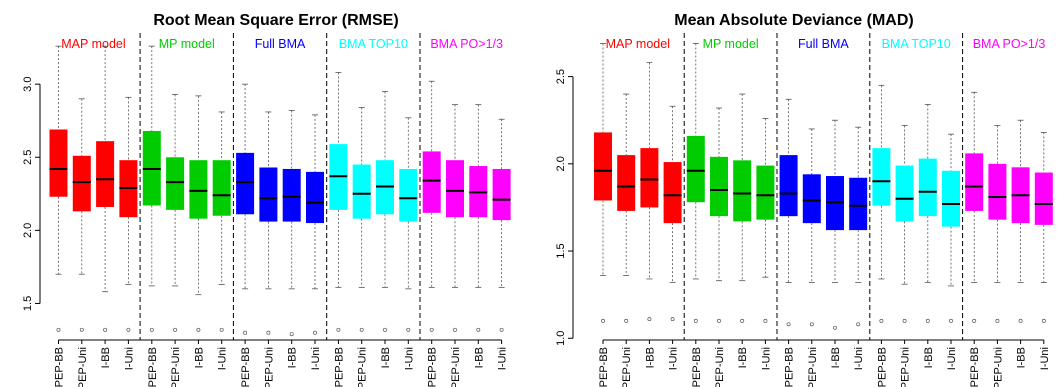 Image resolution: width=1059 pixels, height=387 pixels. I want to click on mad-chart-title: Mean Absolute Deviance (MAD), so click(793, 20).